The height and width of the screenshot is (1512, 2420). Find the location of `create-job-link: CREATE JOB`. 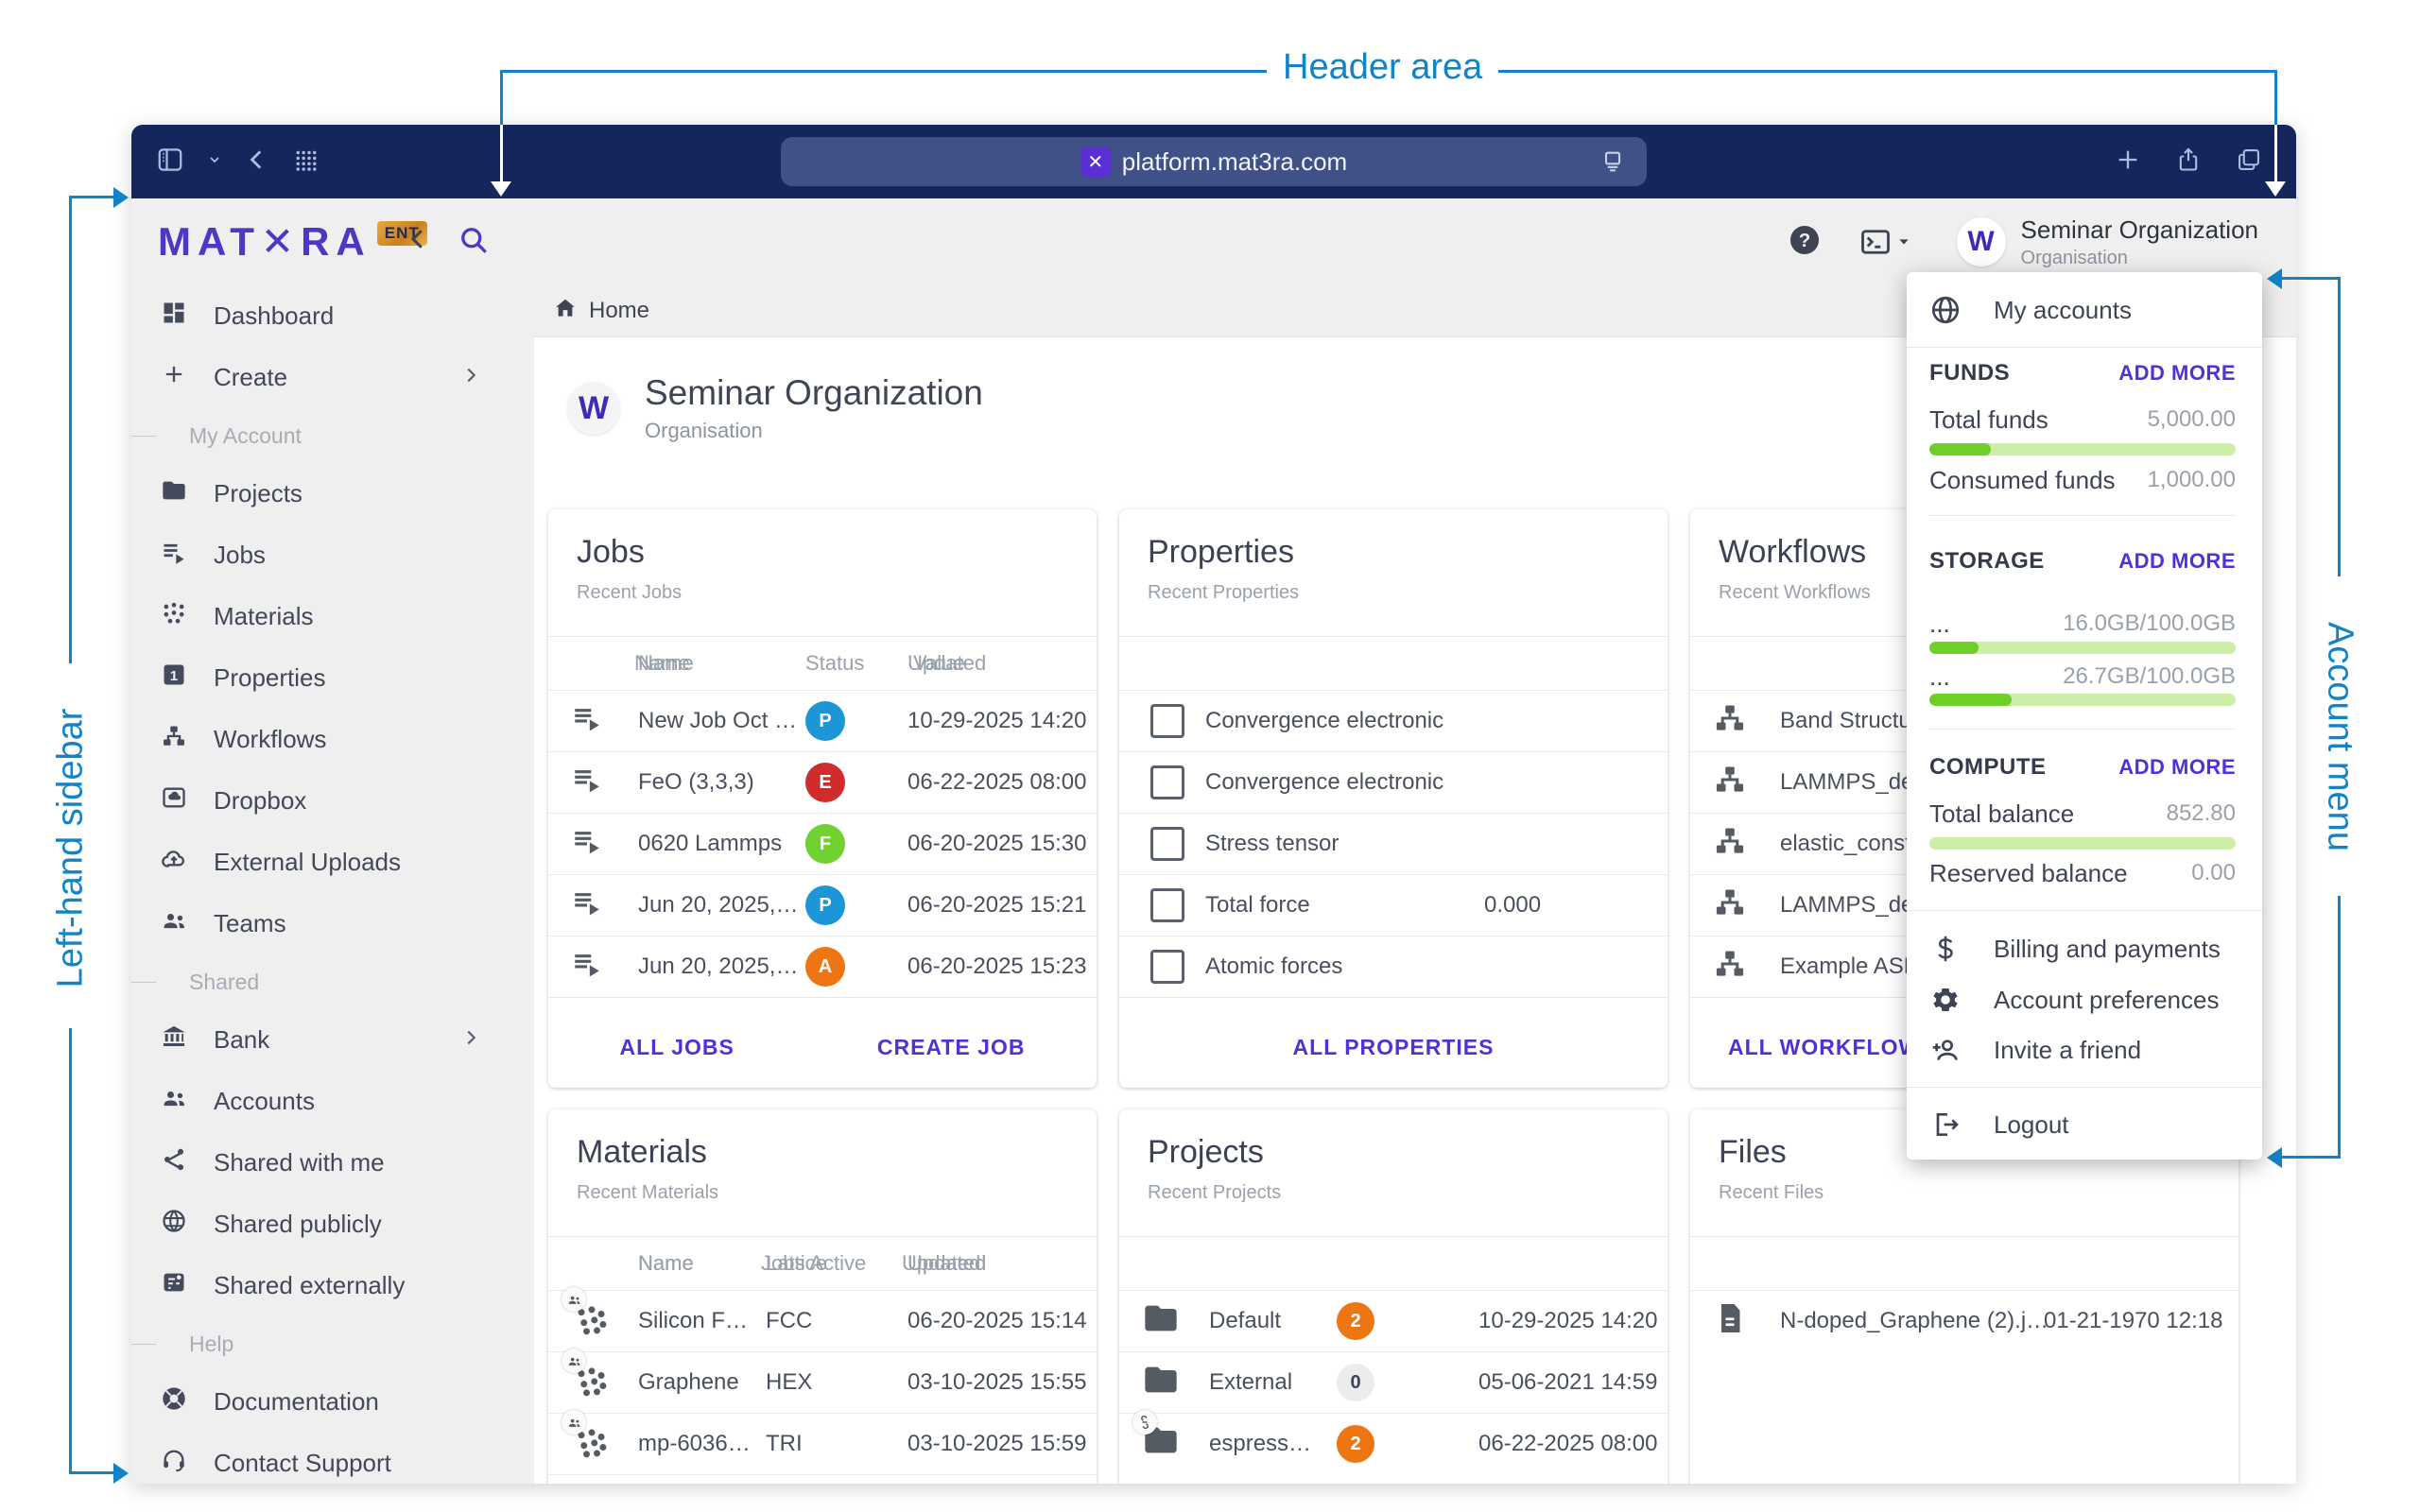

create-job-link: CREATE JOB is located at coordinates (951, 1047).